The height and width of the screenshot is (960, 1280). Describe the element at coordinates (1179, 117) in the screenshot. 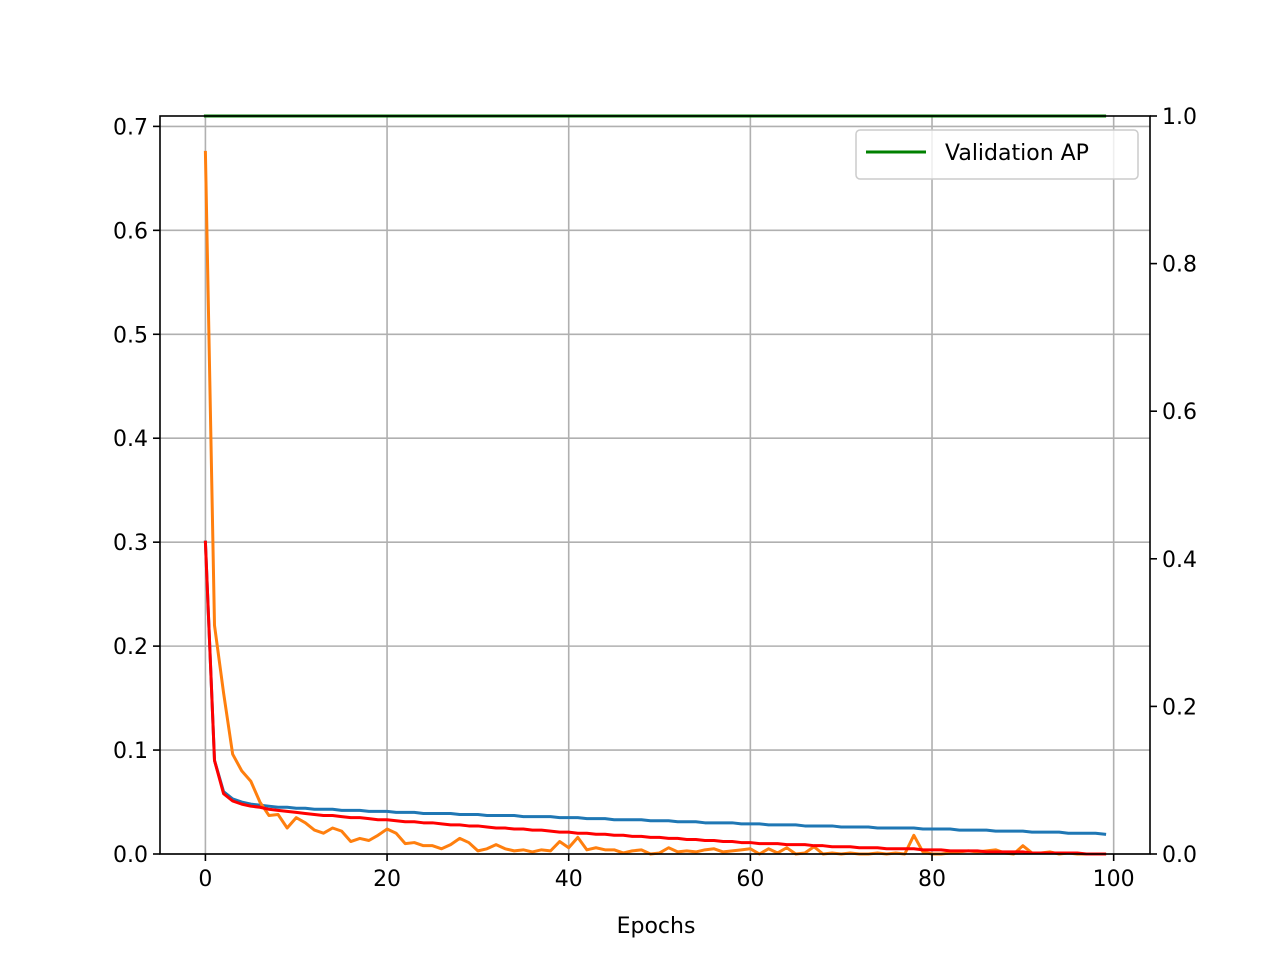

I see `y2-tick-label: 1.0` at that location.